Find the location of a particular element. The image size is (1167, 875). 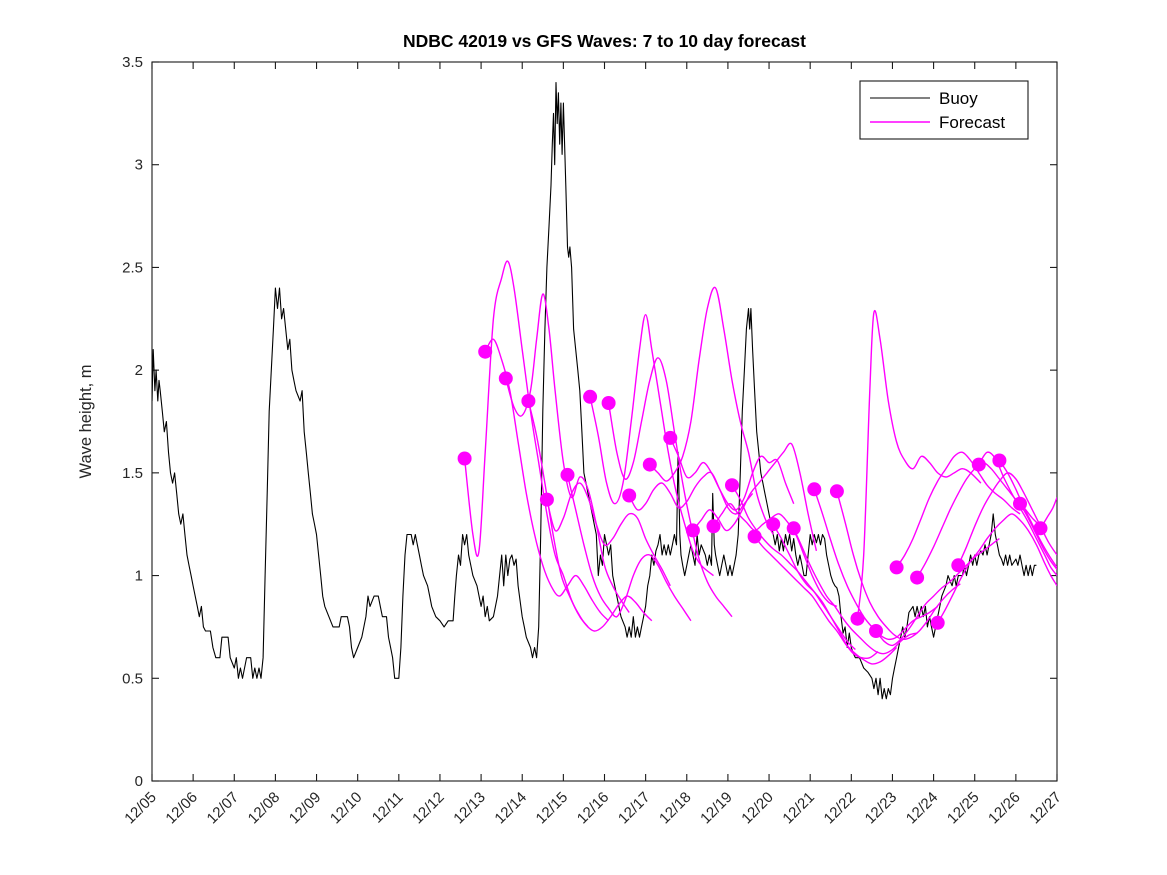

y-tick-label: 3 is located at coordinates (139, 165).